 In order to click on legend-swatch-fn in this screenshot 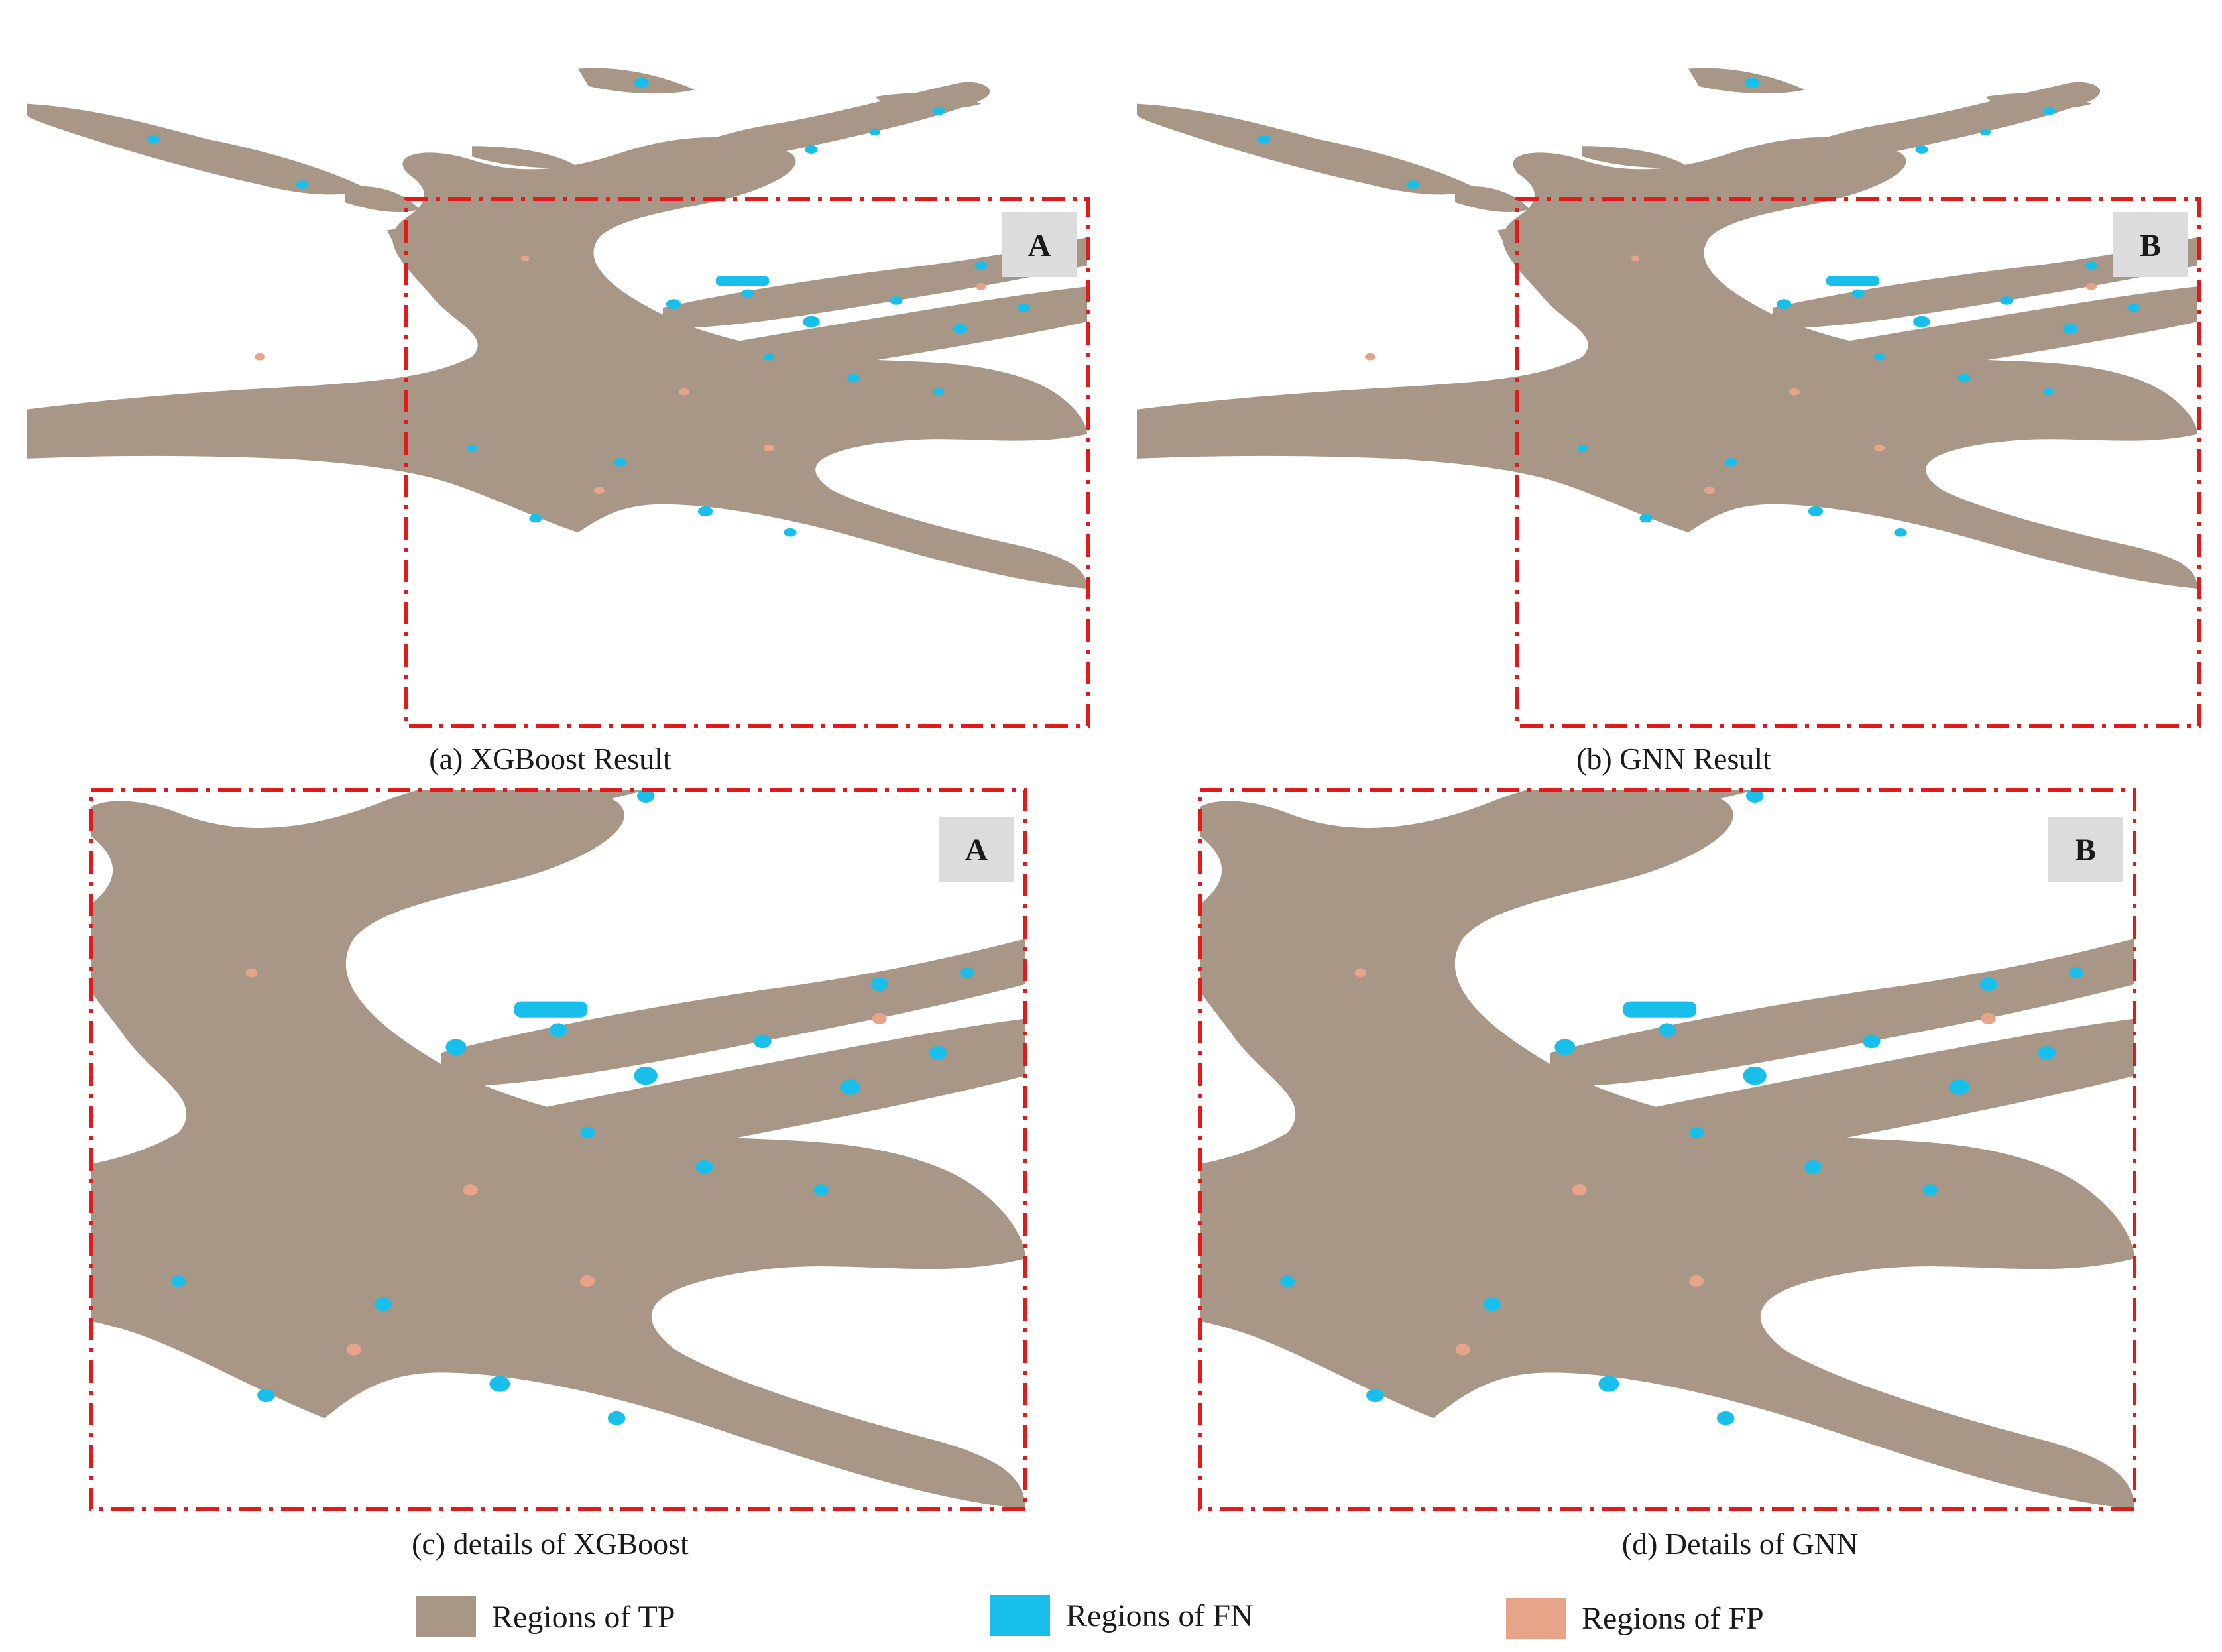, I will do `click(1020, 1615)`.